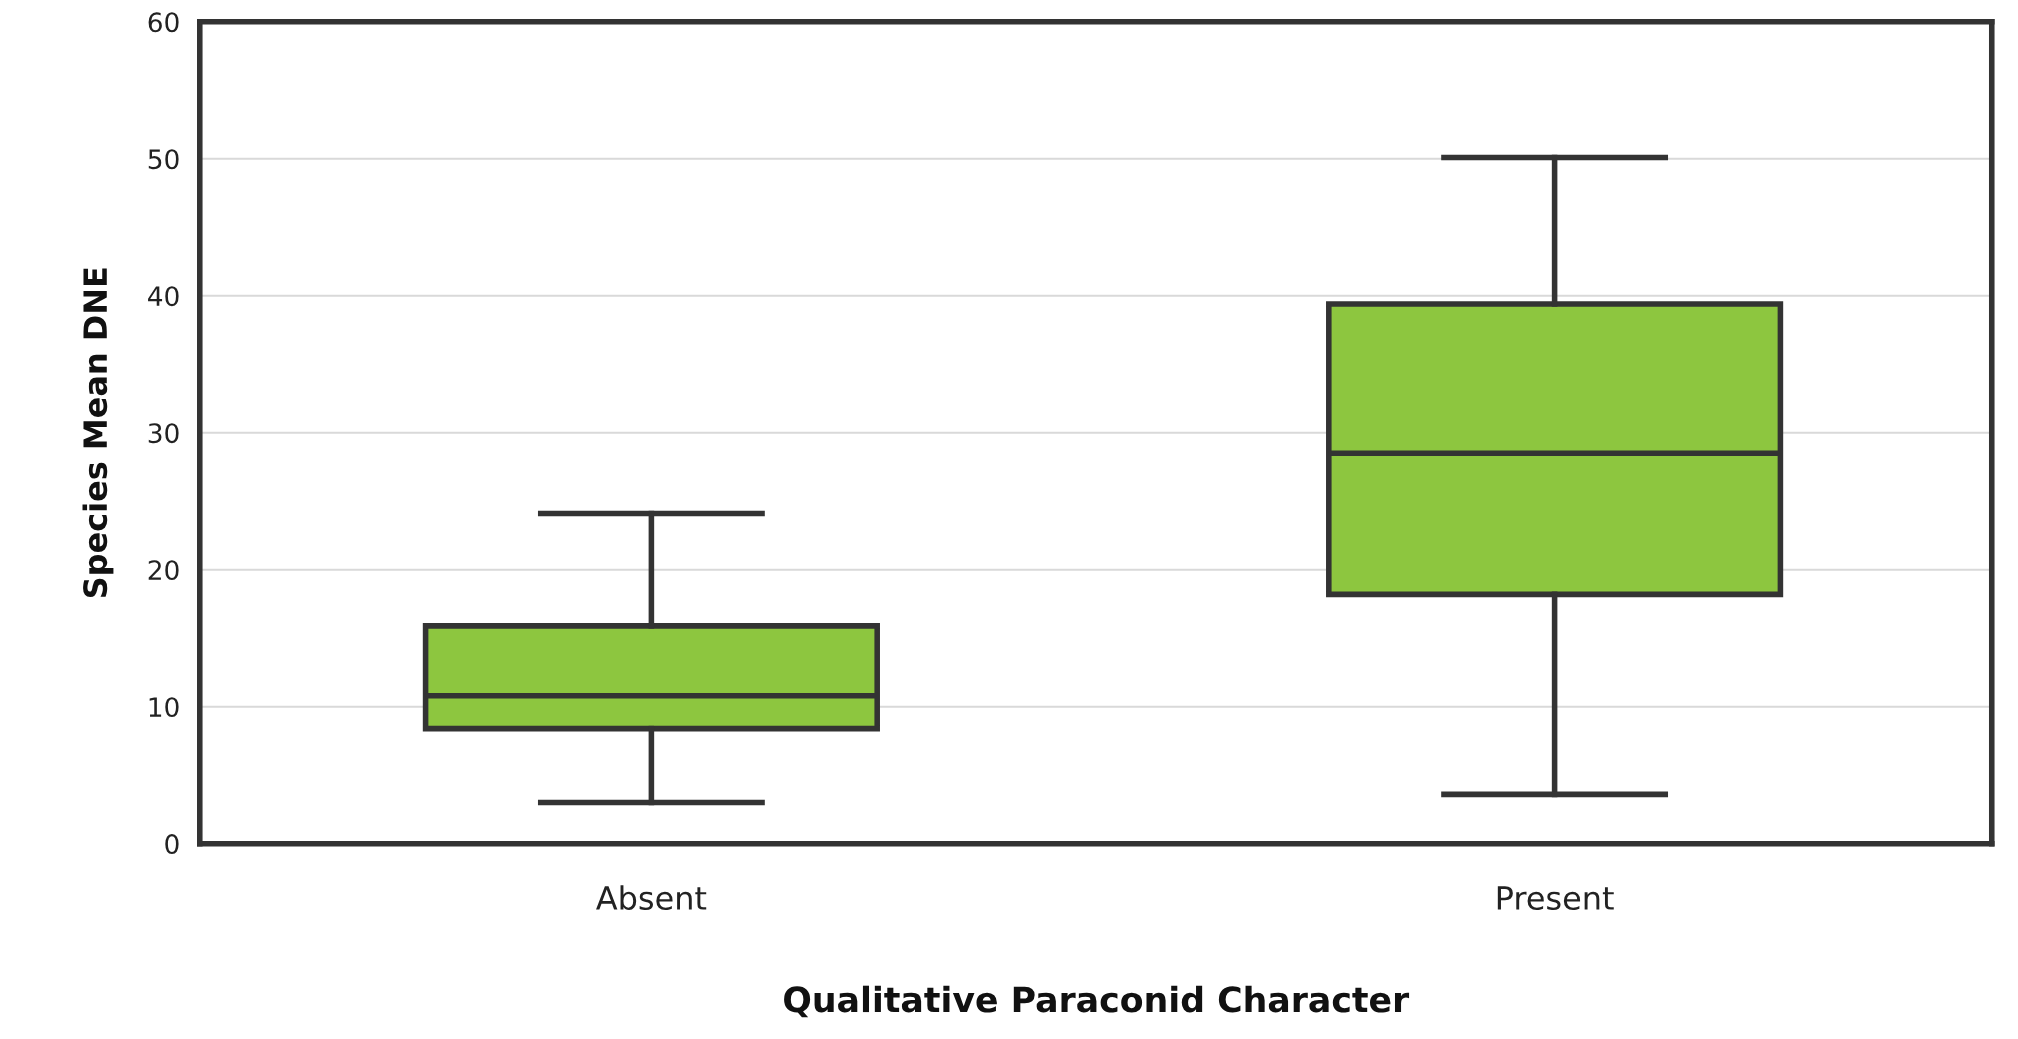 Image resolution: width=2018 pixels, height=1039 pixels. What do you see at coordinates (1097, 1001) in the screenshot?
I see `x-axis-title: Qualitative Paraconid Character` at bounding box center [1097, 1001].